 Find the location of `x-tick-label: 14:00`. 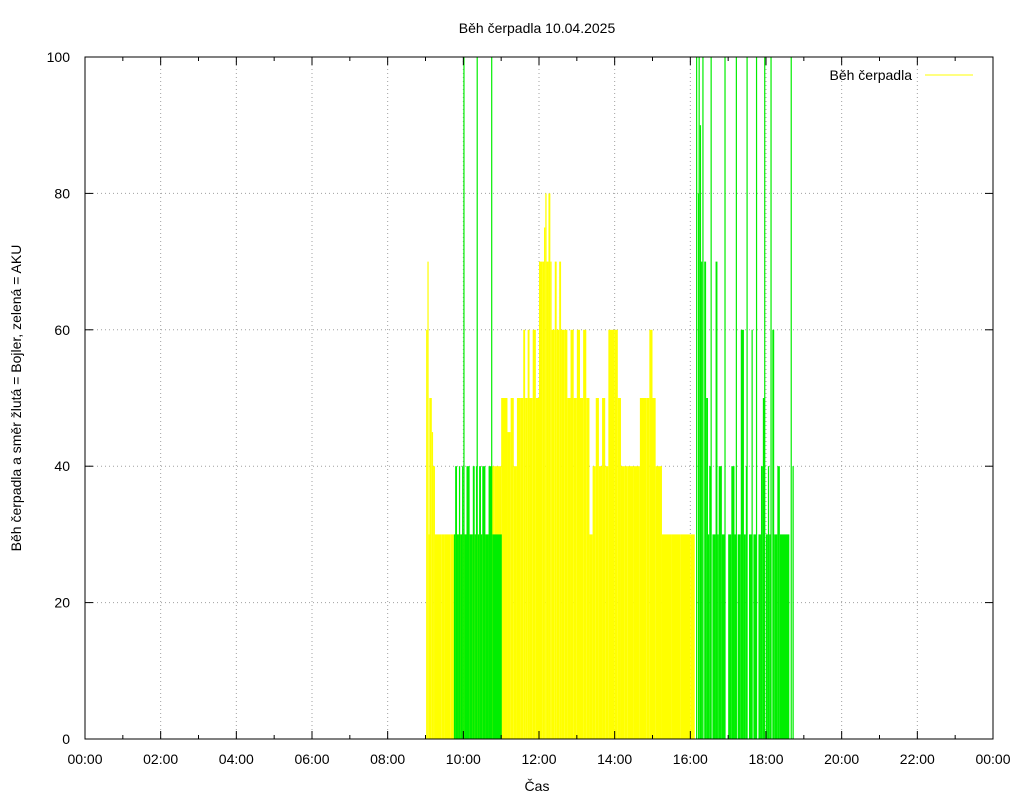

x-tick-label: 14:00 is located at coordinates (614, 759).